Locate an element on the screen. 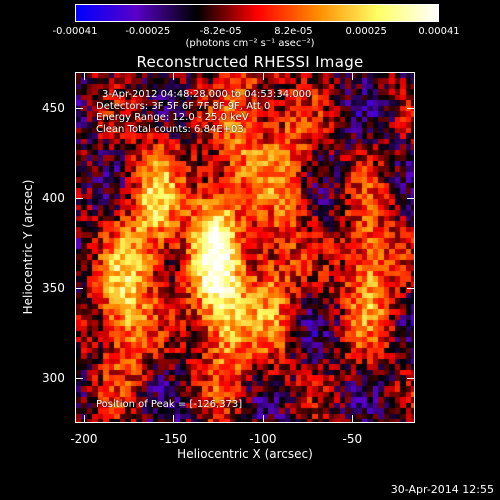  colorbar-tick-label: -8.2e-05 is located at coordinates (220, 31).